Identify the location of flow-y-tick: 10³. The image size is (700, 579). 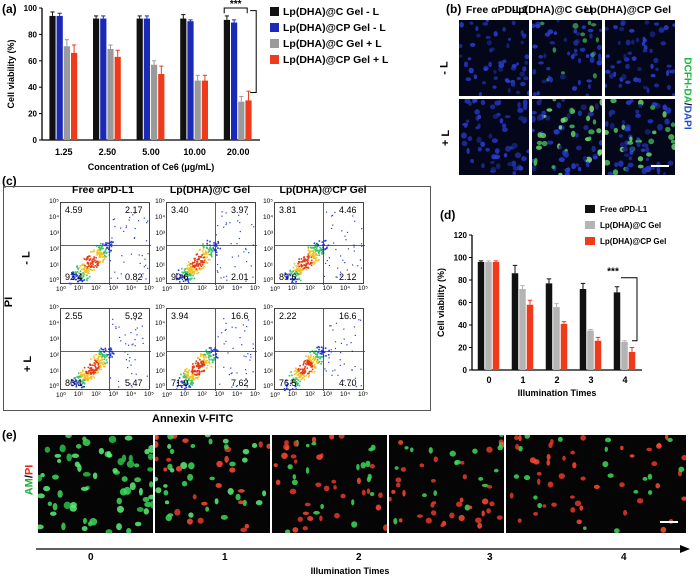
(268, 233).